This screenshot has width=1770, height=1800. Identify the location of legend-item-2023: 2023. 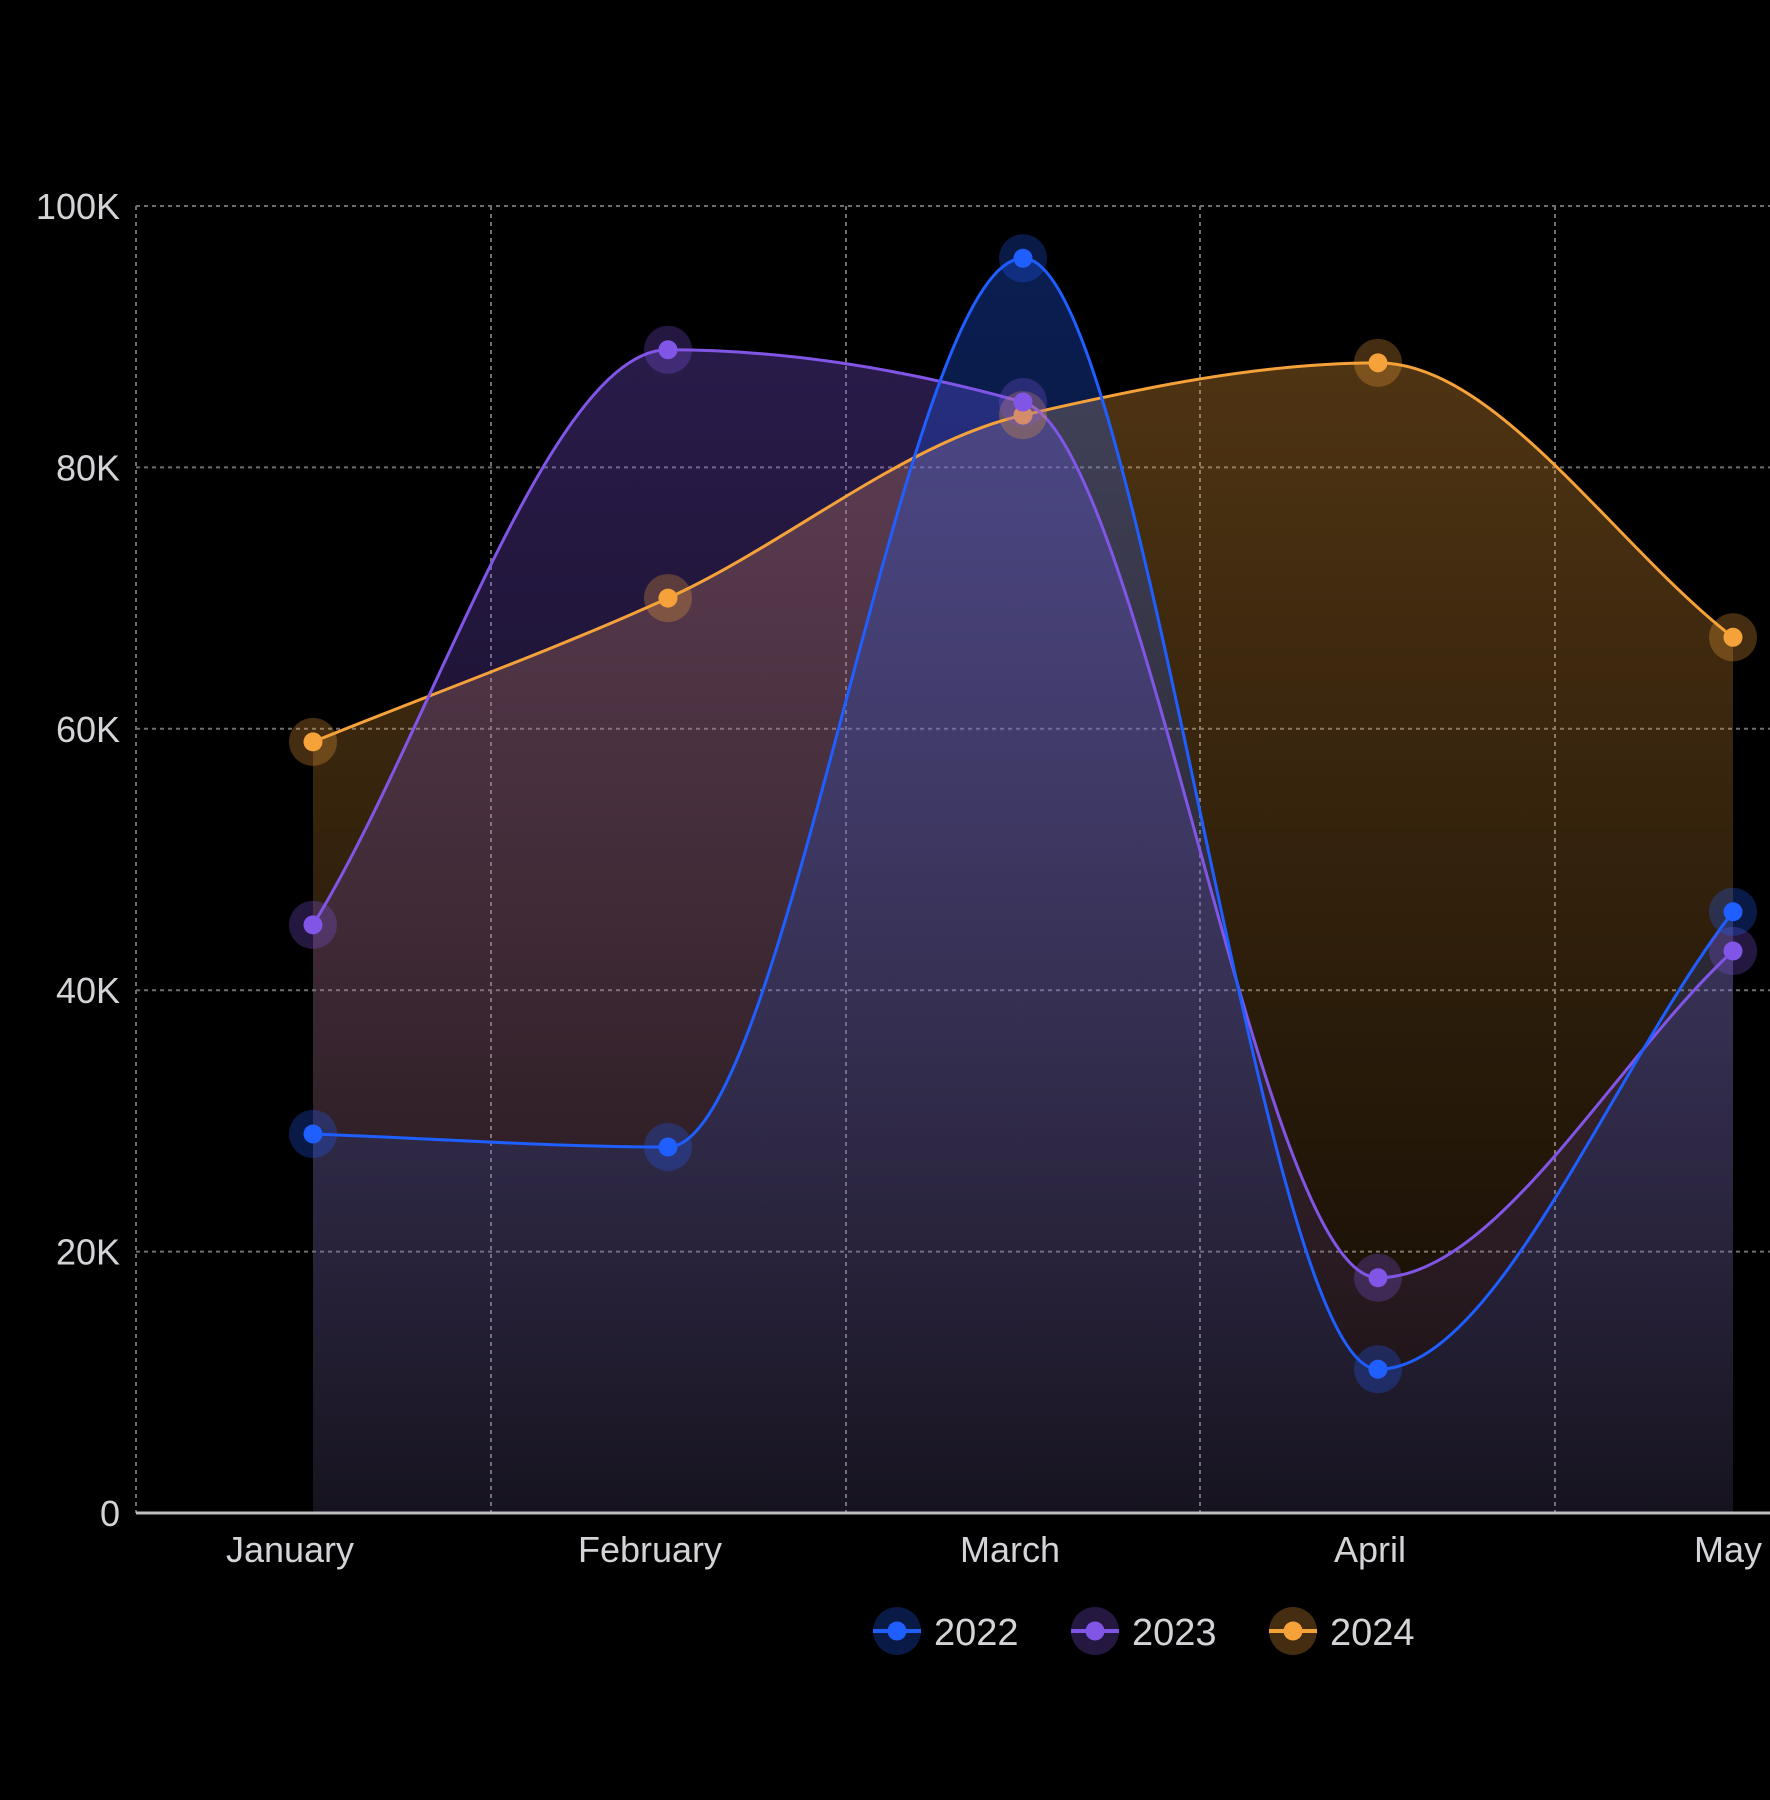
(1144, 1631).